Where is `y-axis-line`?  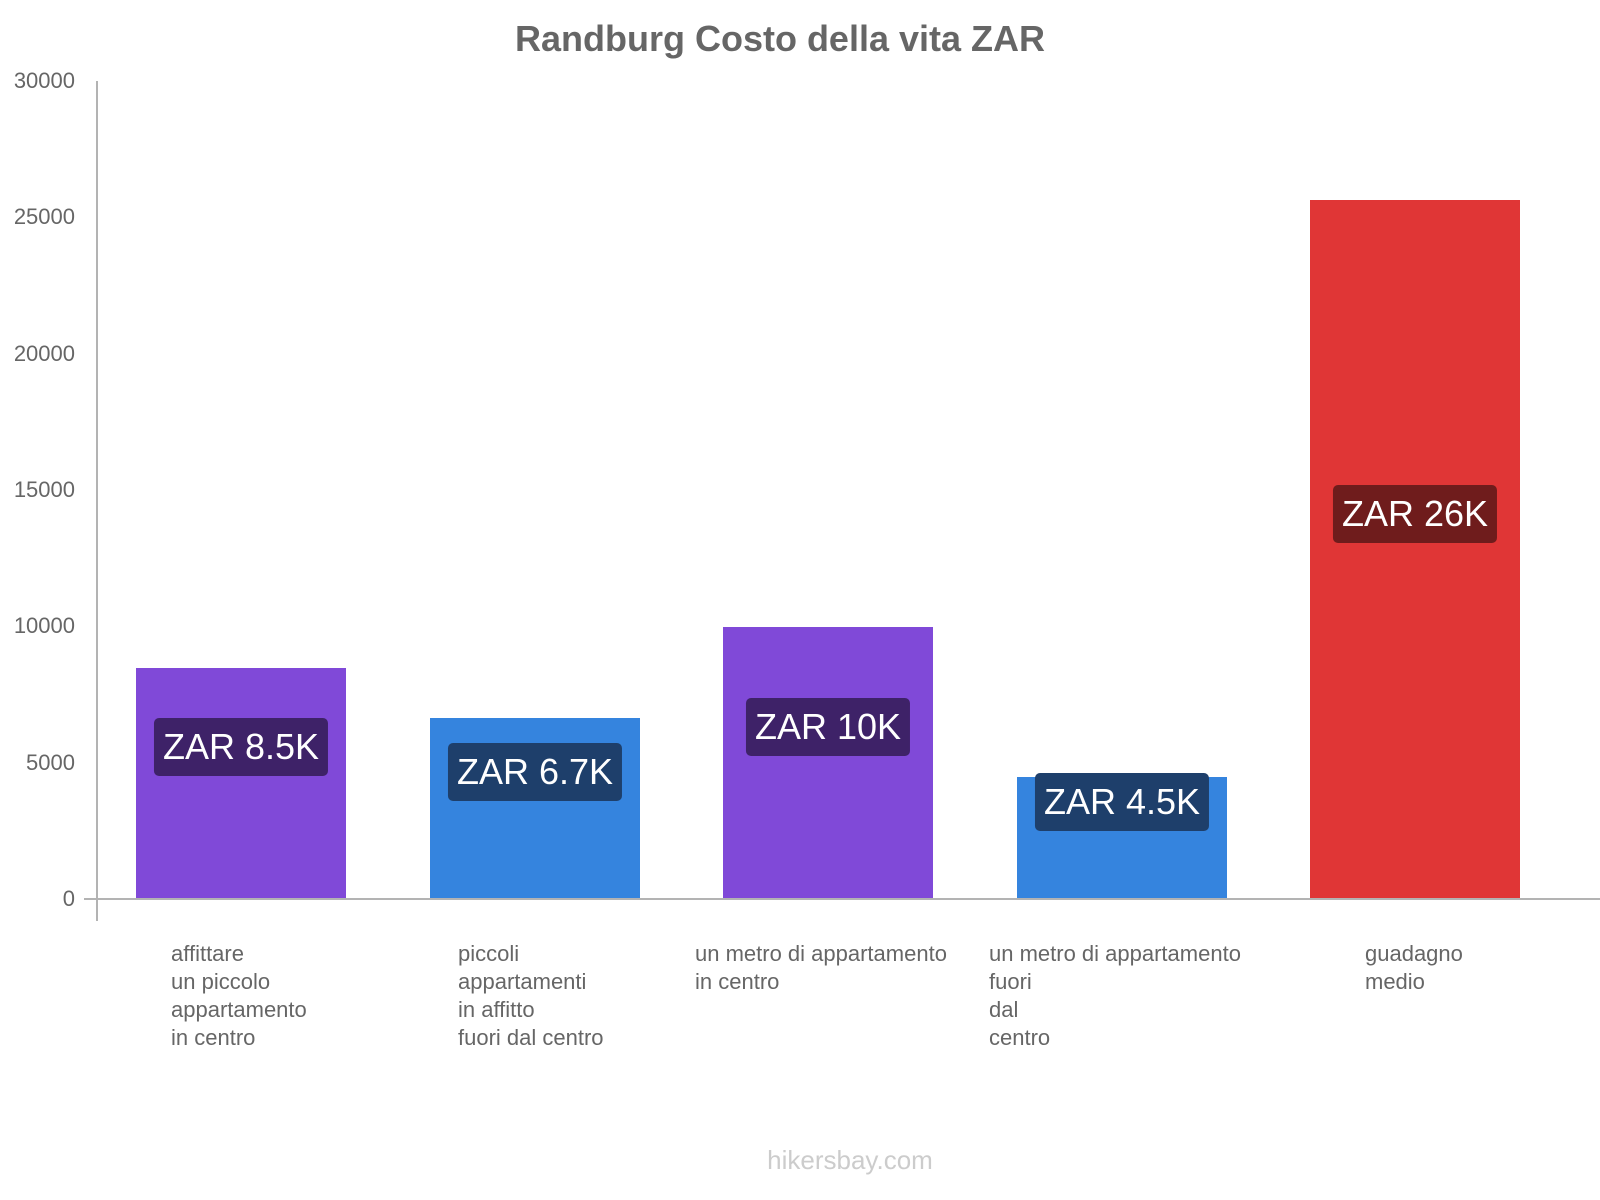
y-axis-line is located at coordinates (97, 501).